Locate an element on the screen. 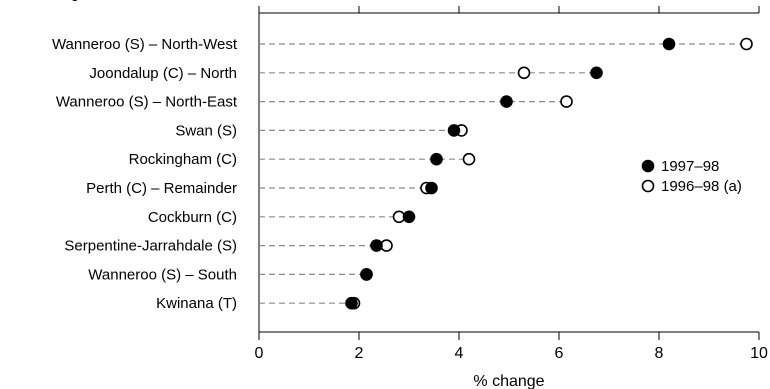 This screenshot has height=389, width=770. chart-title-fragment: tial wth ge in hold ber in wth s 1997 98 is located at coordinates (147, 1).